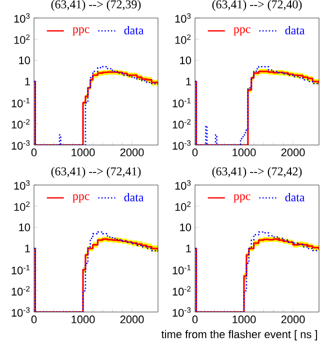 This screenshot has height=350, width=320. I want to click on chart-title: (63,41) --> (72,40), so click(257, 5).